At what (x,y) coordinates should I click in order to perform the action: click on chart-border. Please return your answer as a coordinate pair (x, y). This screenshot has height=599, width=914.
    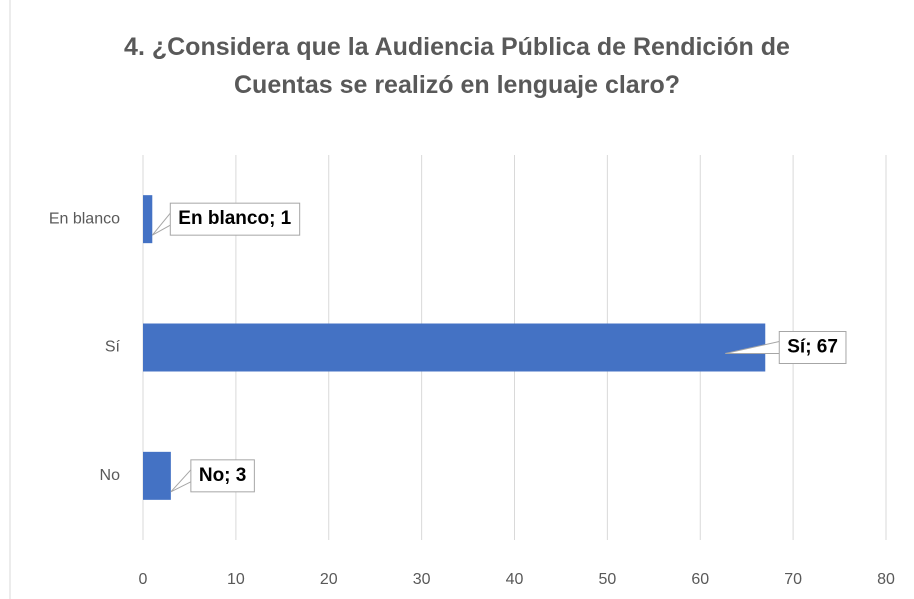
    Looking at the image, I should click on (10, 299).